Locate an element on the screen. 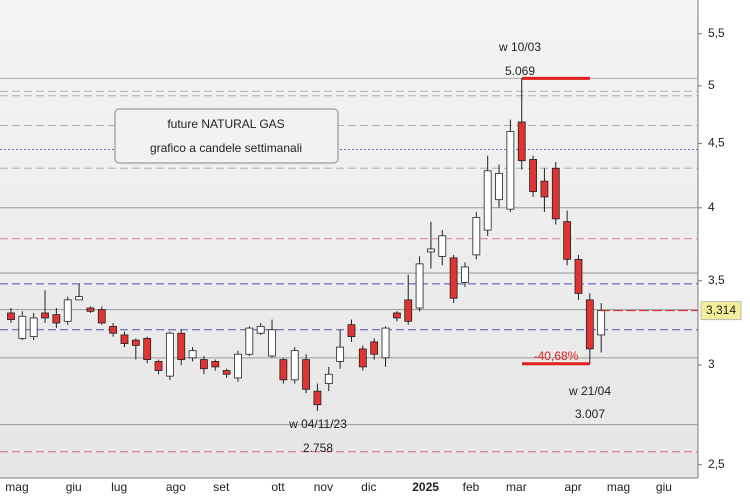 This screenshot has width=750, height=500. y-tick-label: 4 is located at coordinates (711, 207).